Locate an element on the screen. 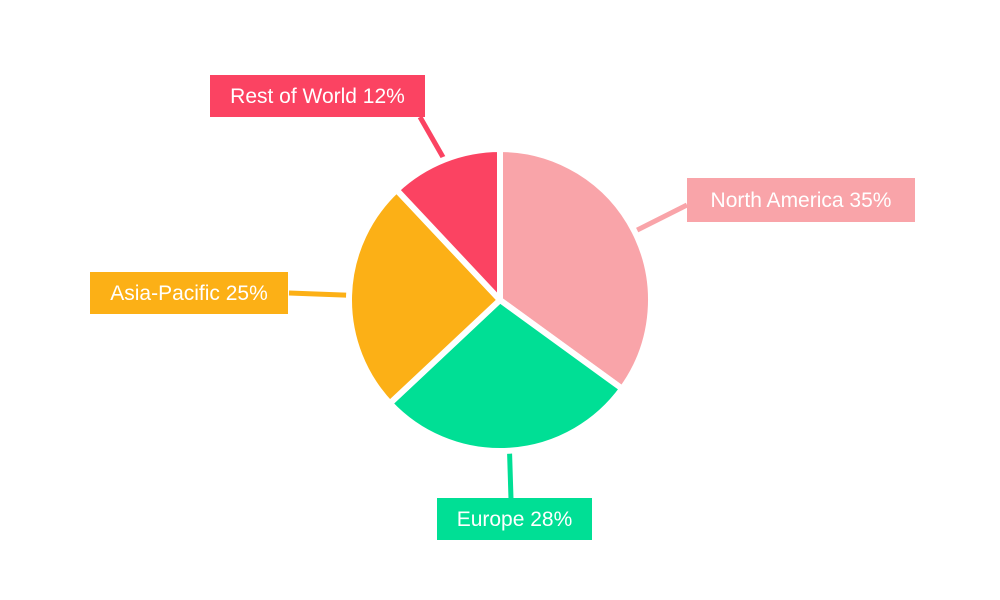  pie-label-north-america: North America 35% is located at coordinates (801, 200).